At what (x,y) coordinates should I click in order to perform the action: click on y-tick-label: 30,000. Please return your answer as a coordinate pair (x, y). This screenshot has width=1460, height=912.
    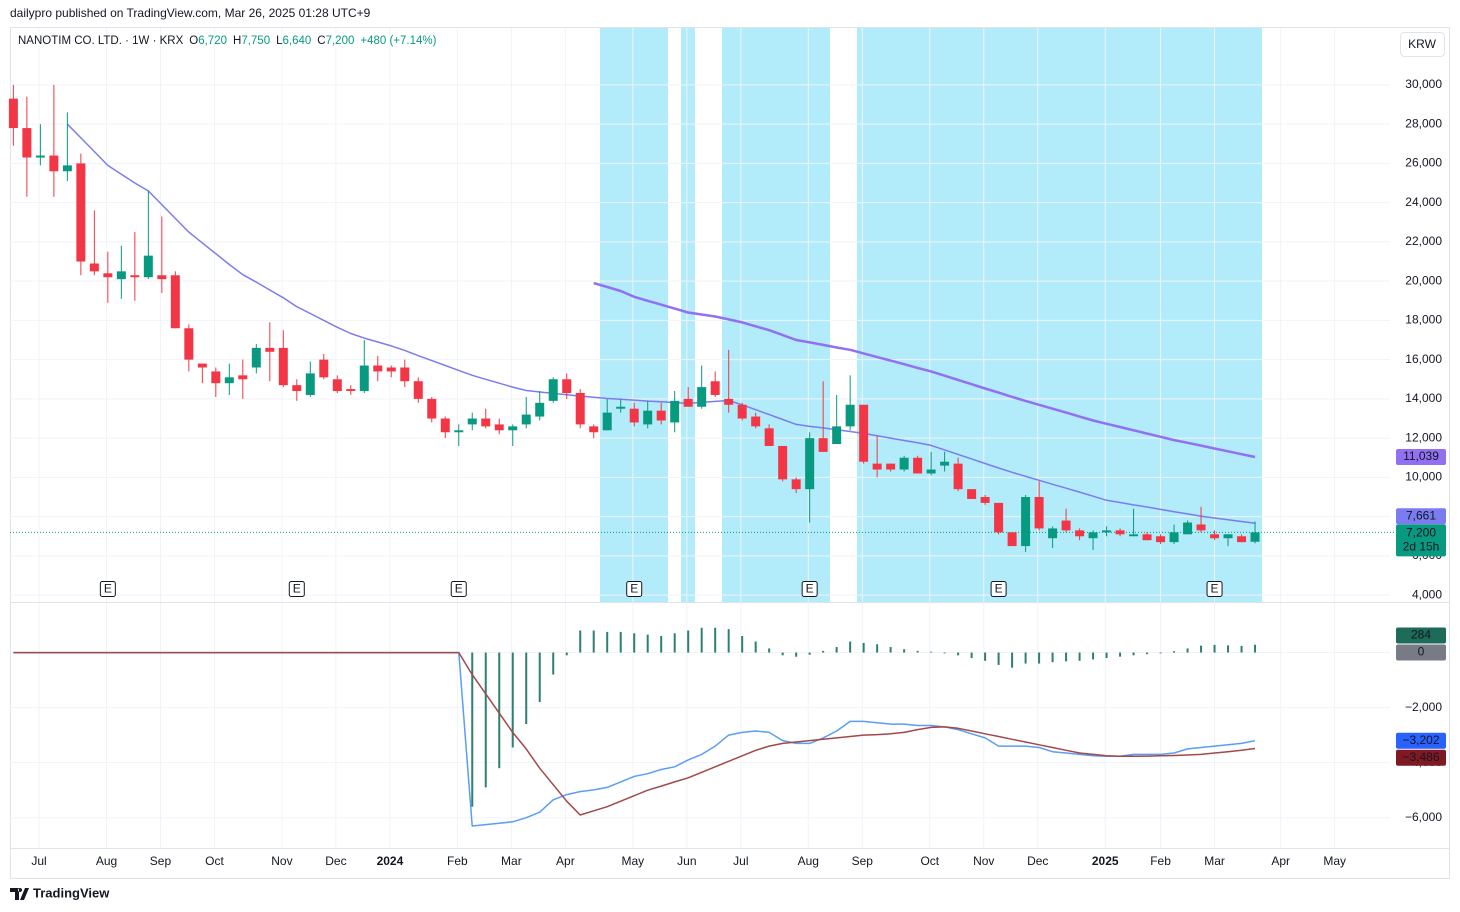
    Looking at the image, I should click on (1423, 84).